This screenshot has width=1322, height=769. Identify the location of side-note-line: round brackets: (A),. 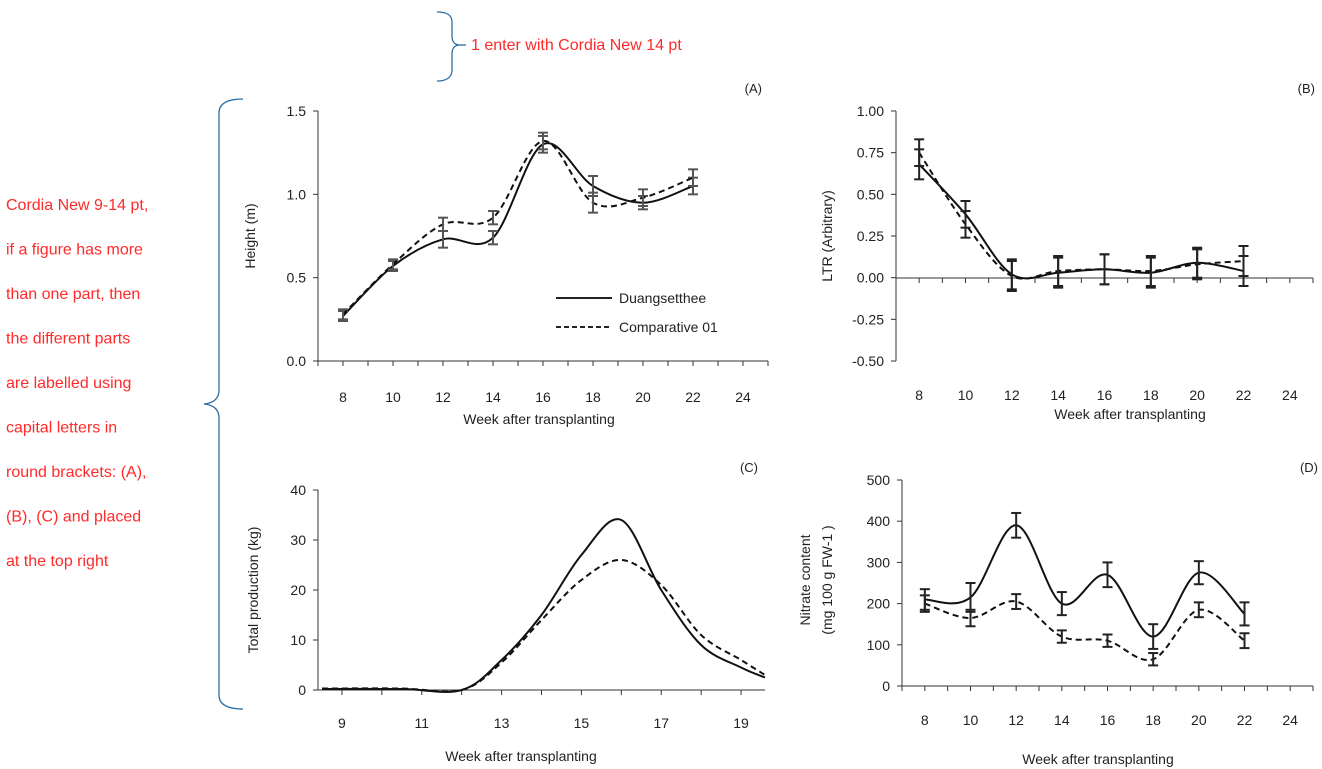
(76, 472).